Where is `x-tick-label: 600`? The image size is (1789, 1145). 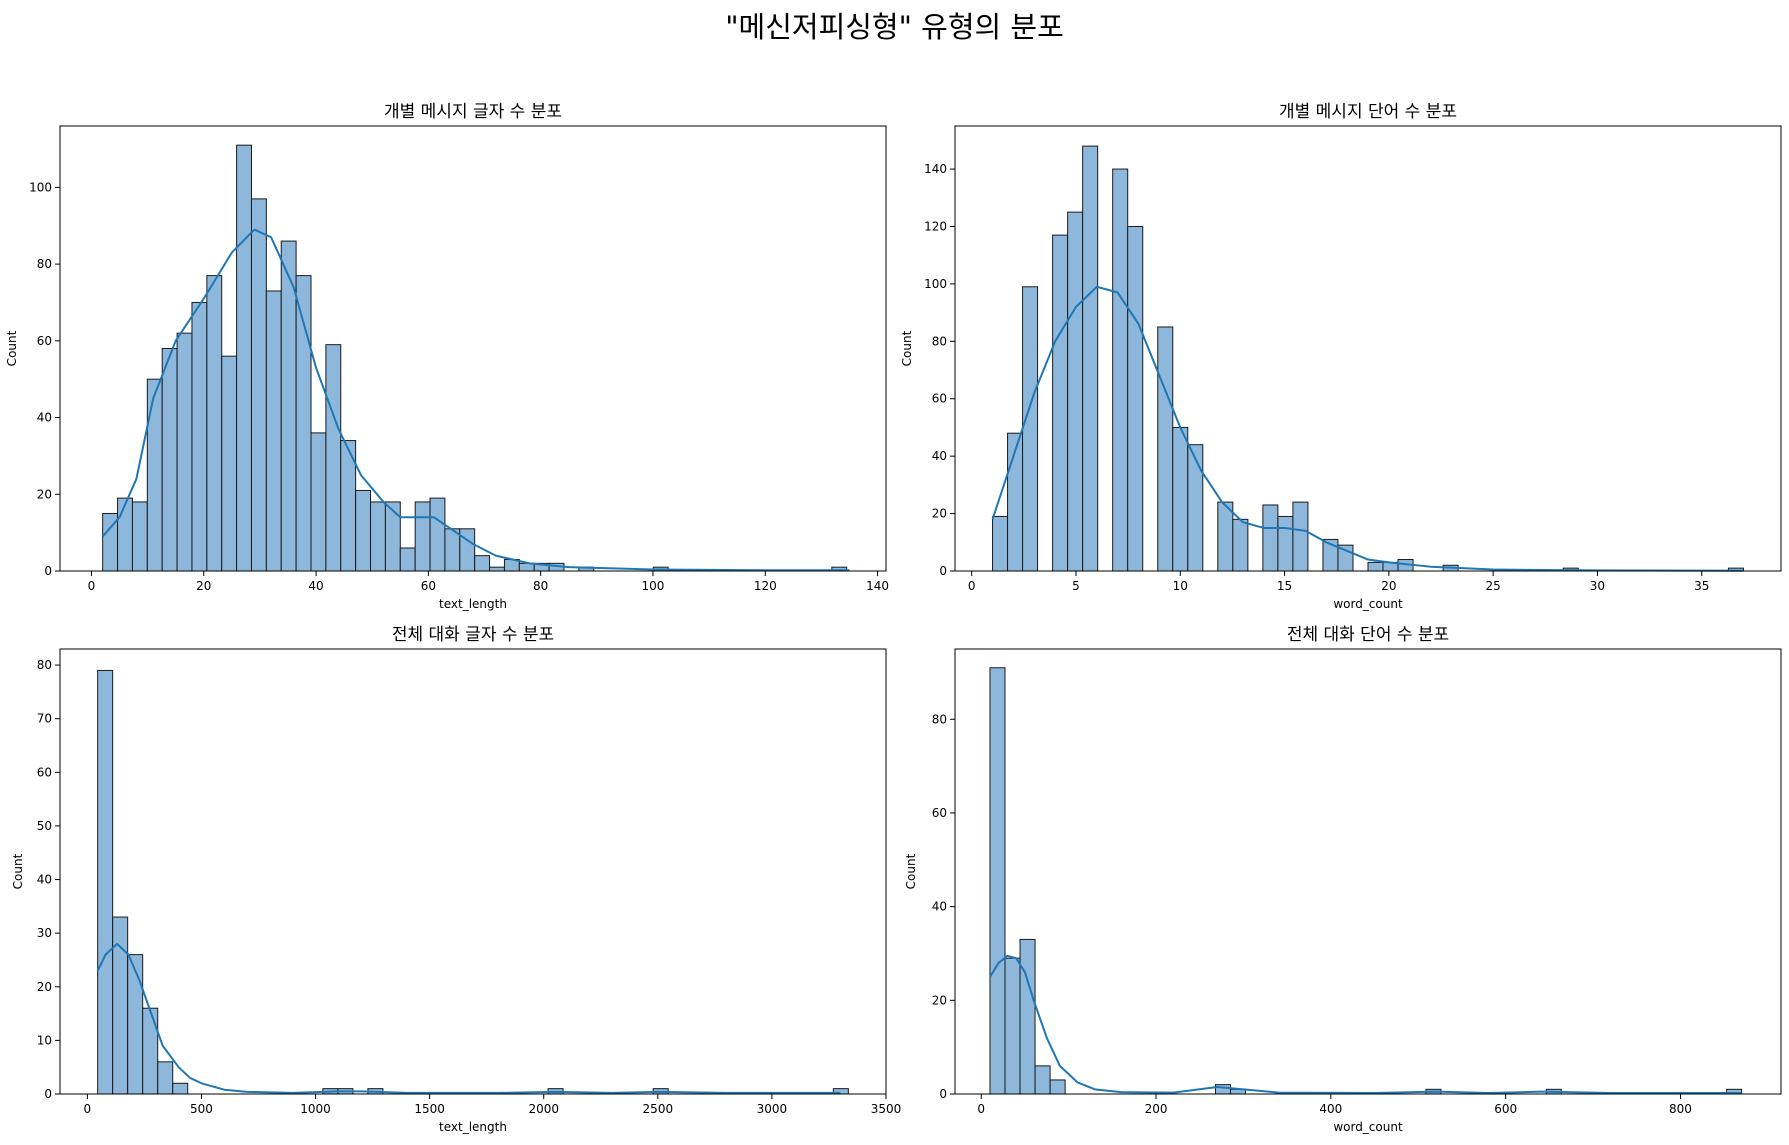 x-tick-label: 600 is located at coordinates (1505, 1109).